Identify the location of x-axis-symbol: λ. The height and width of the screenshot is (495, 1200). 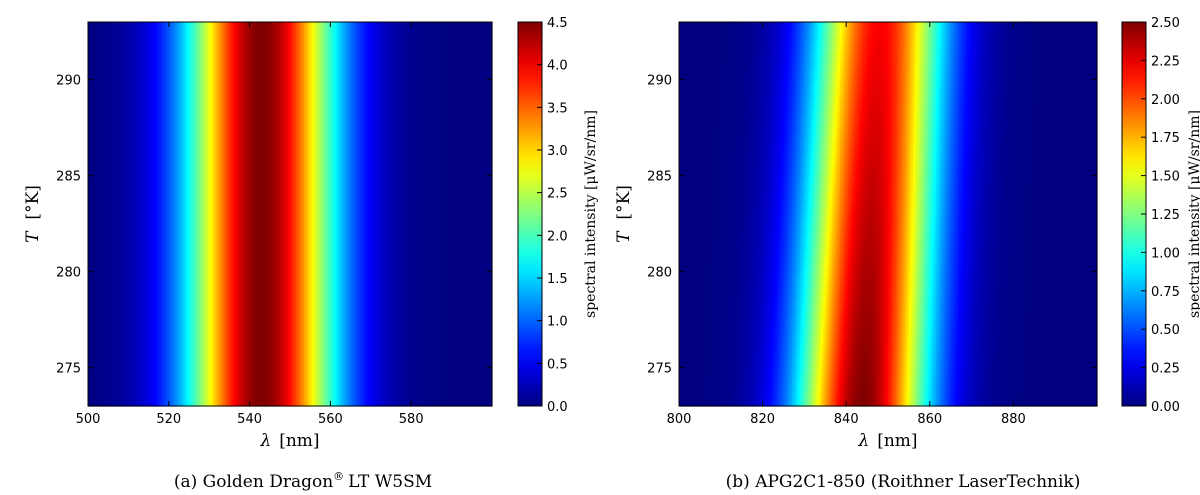
(265, 441).